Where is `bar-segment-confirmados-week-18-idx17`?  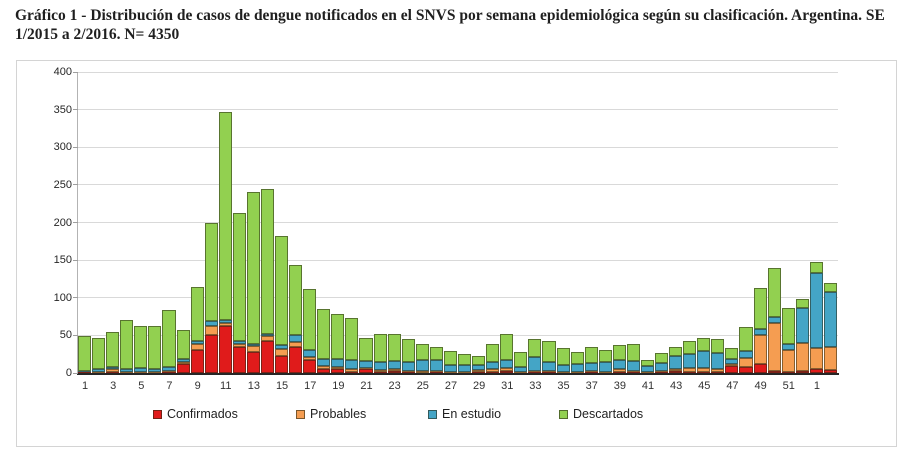
bar-segment-confirmados-week-18-idx17 is located at coordinates (324, 370).